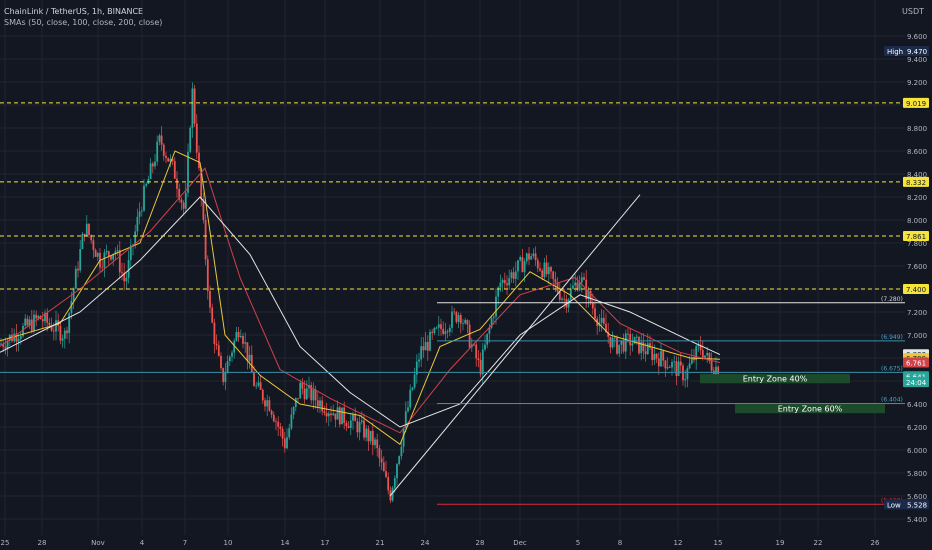 The height and width of the screenshot is (550, 932). What do you see at coordinates (83, 22) in the screenshot?
I see `indicator-legend: SMAs (50, close, 100, close, 200, close)` at bounding box center [83, 22].